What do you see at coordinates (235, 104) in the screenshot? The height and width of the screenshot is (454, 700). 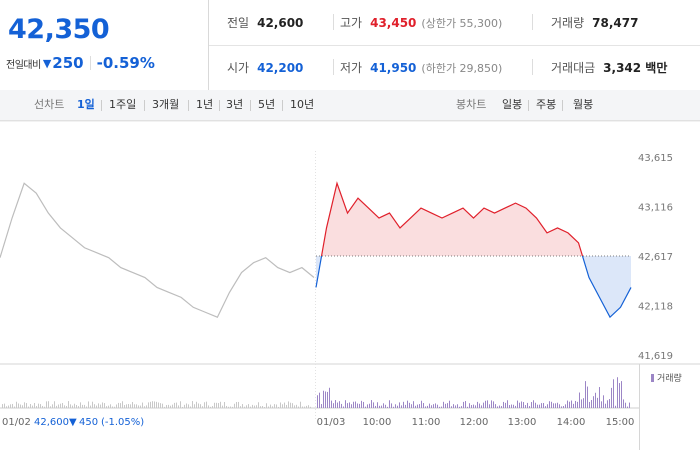 I see `period-3y-button: 3년` at bounding box center [235, 104].